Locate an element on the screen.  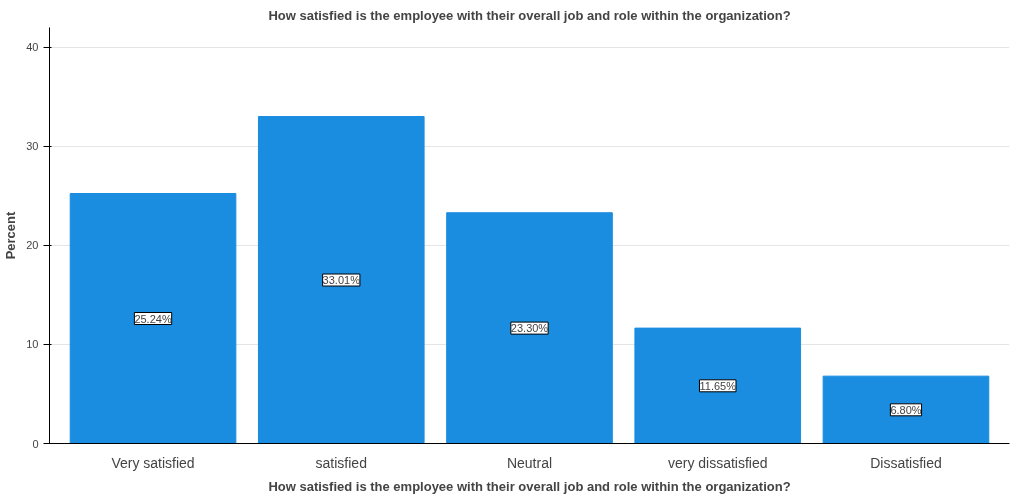
data-label: 23.30% is located at coordinates (529, 328).